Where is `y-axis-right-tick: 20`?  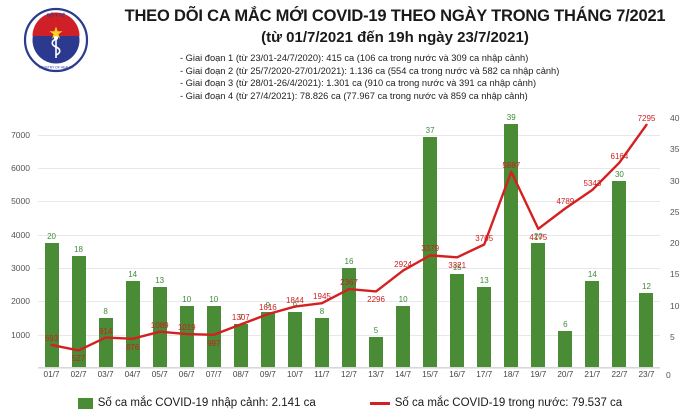 y-axis-right-tick: 20 is located at coordinates (675, 243).